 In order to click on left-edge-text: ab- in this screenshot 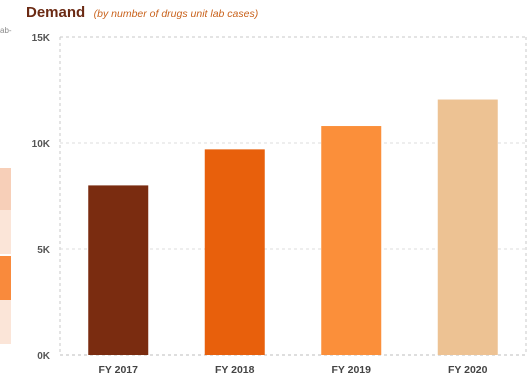, I will do `click(6, 30)`.